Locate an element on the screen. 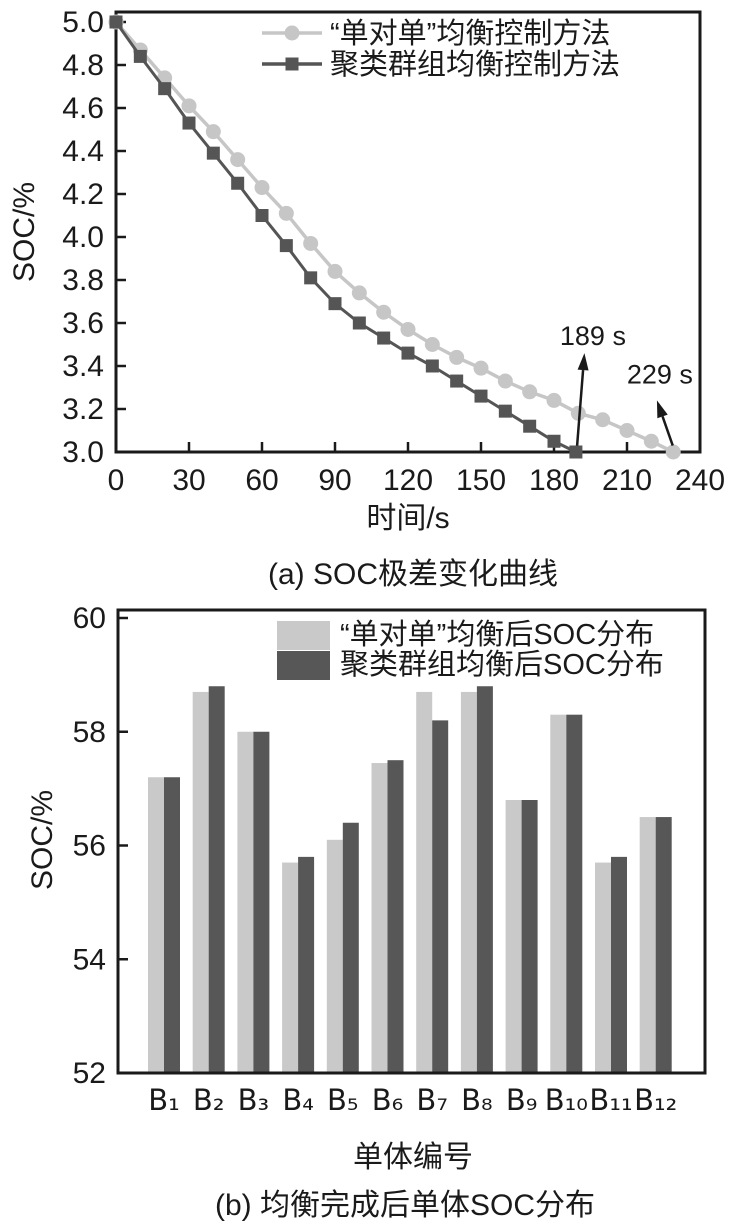 Image resolution: width=729 pixels, height=1229 pixels. x-tick-label: 90 is located at coordinates (334, 480).